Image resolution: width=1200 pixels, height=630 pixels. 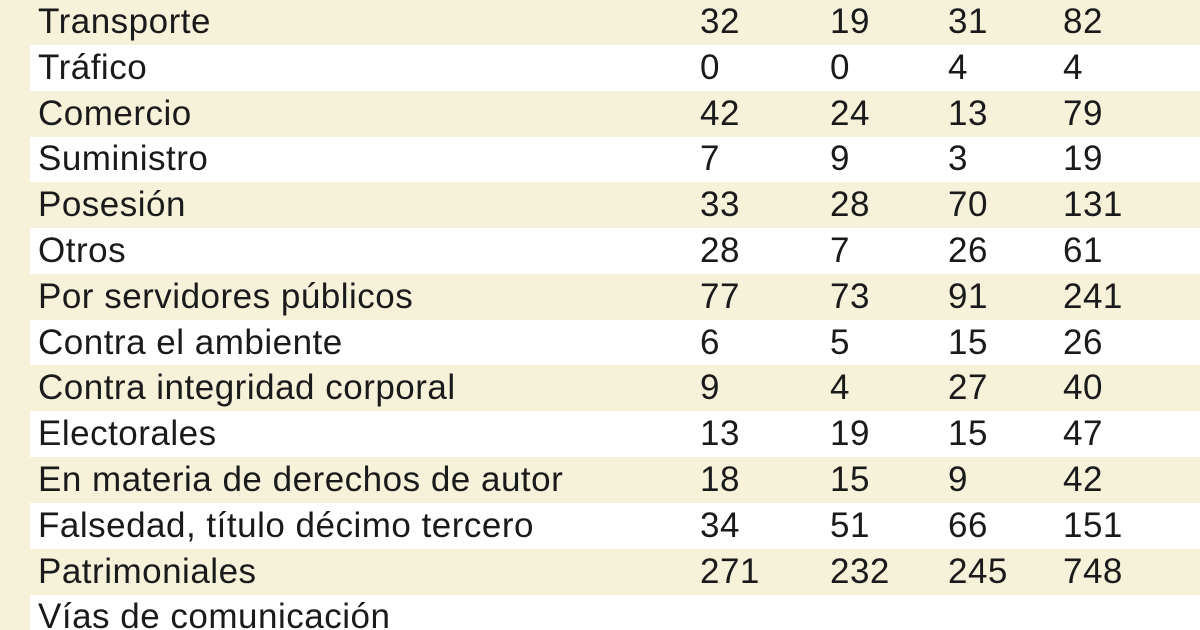 I want to click on value-cell: 66, so click(x=968, y=525).